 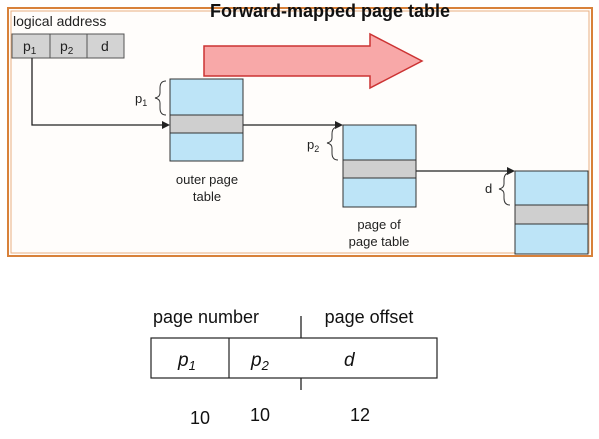 What do you see at coordinates (294, 358) in the screenshot?
I see `format-box` at bounding box center [294, 358].